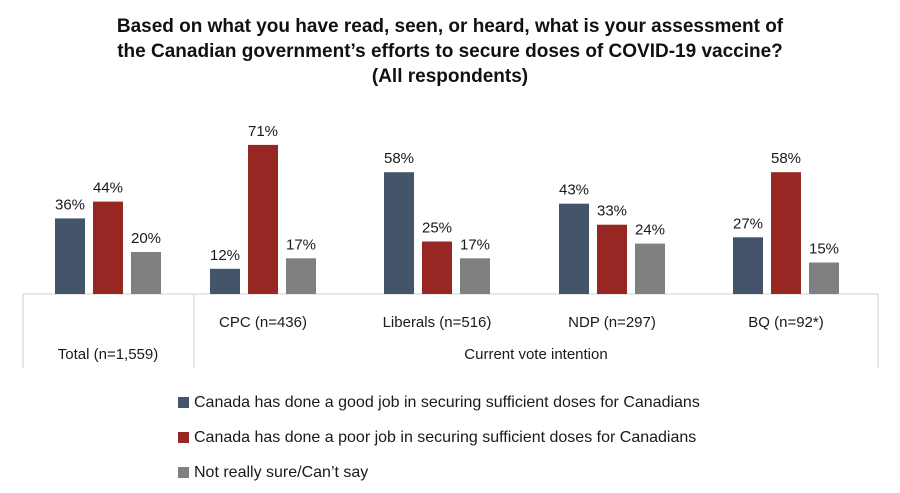 This screenshot has width=900, height=493. I want to click on legend-label-not-sure: Not really sure/Can’t say, so click(281, 472).